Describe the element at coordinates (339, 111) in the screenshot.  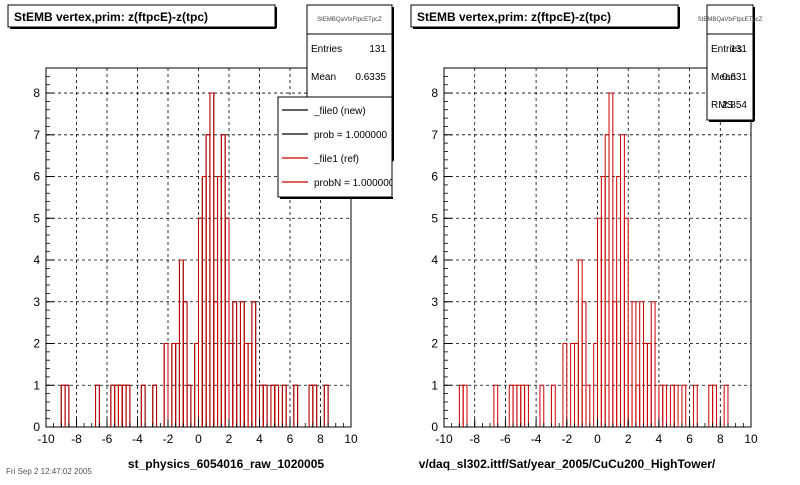
I see `legend-label: _file0 (new)` at that location.